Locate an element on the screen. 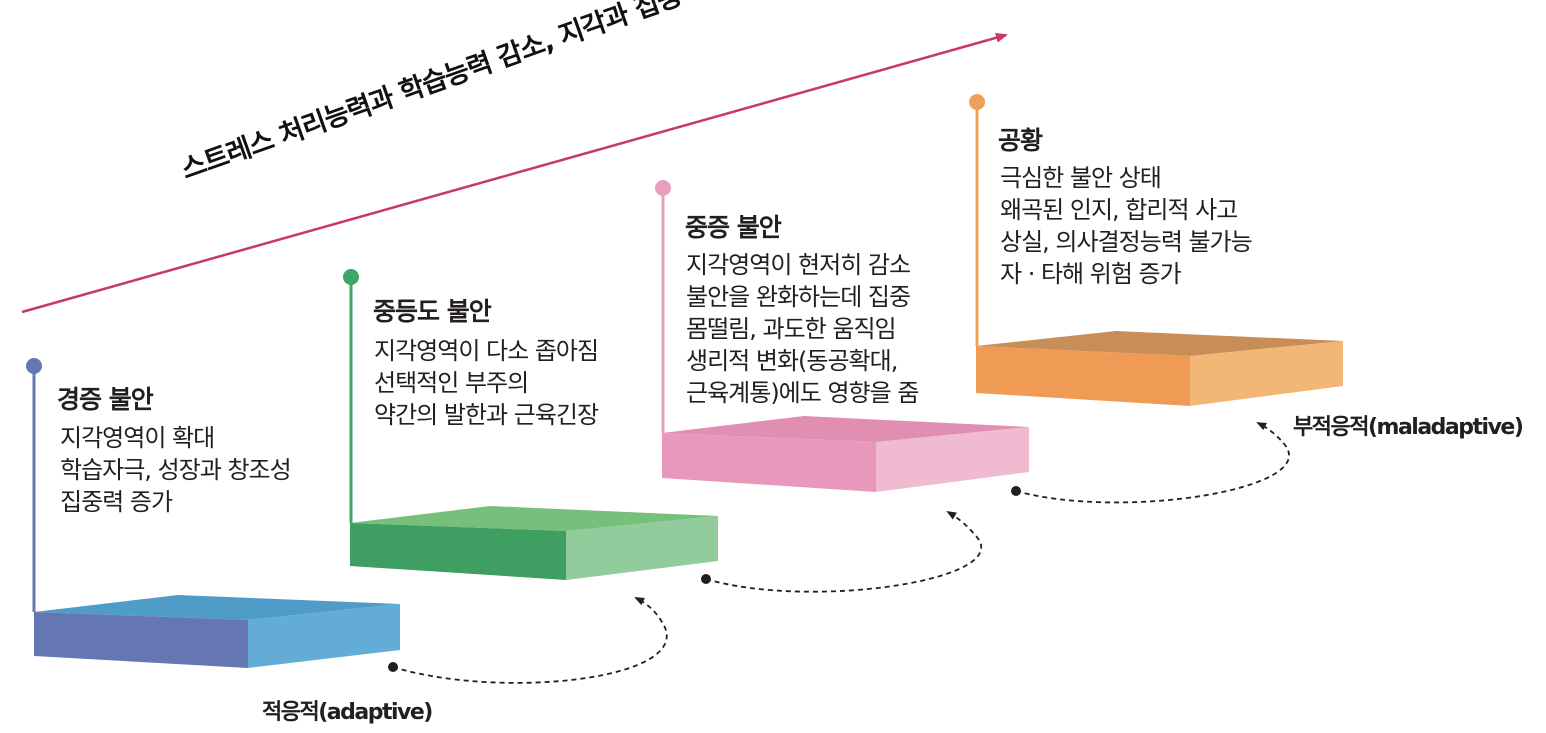 This screenshot has width=1546, height=733. desc-line: 지각영역이 다소 좁아짐 is located at coordinates (486, 351).